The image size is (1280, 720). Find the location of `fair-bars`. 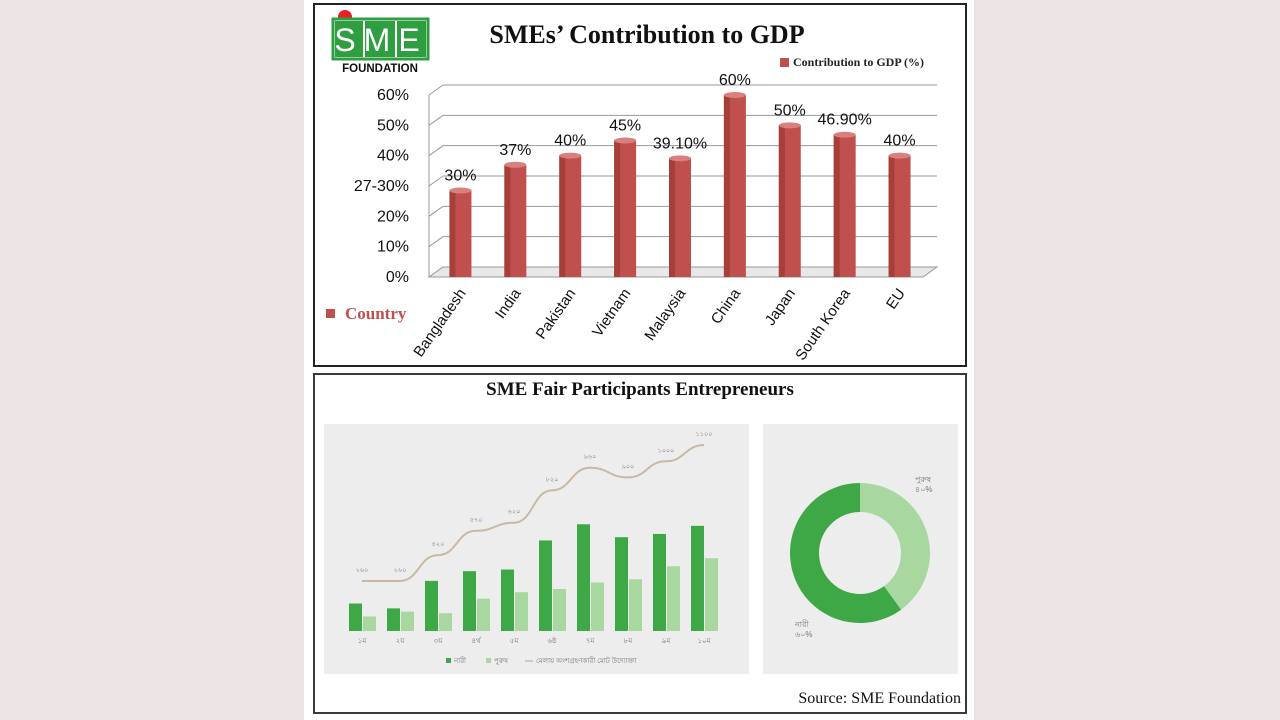

fair-bars is located at coordinates (533, 577).